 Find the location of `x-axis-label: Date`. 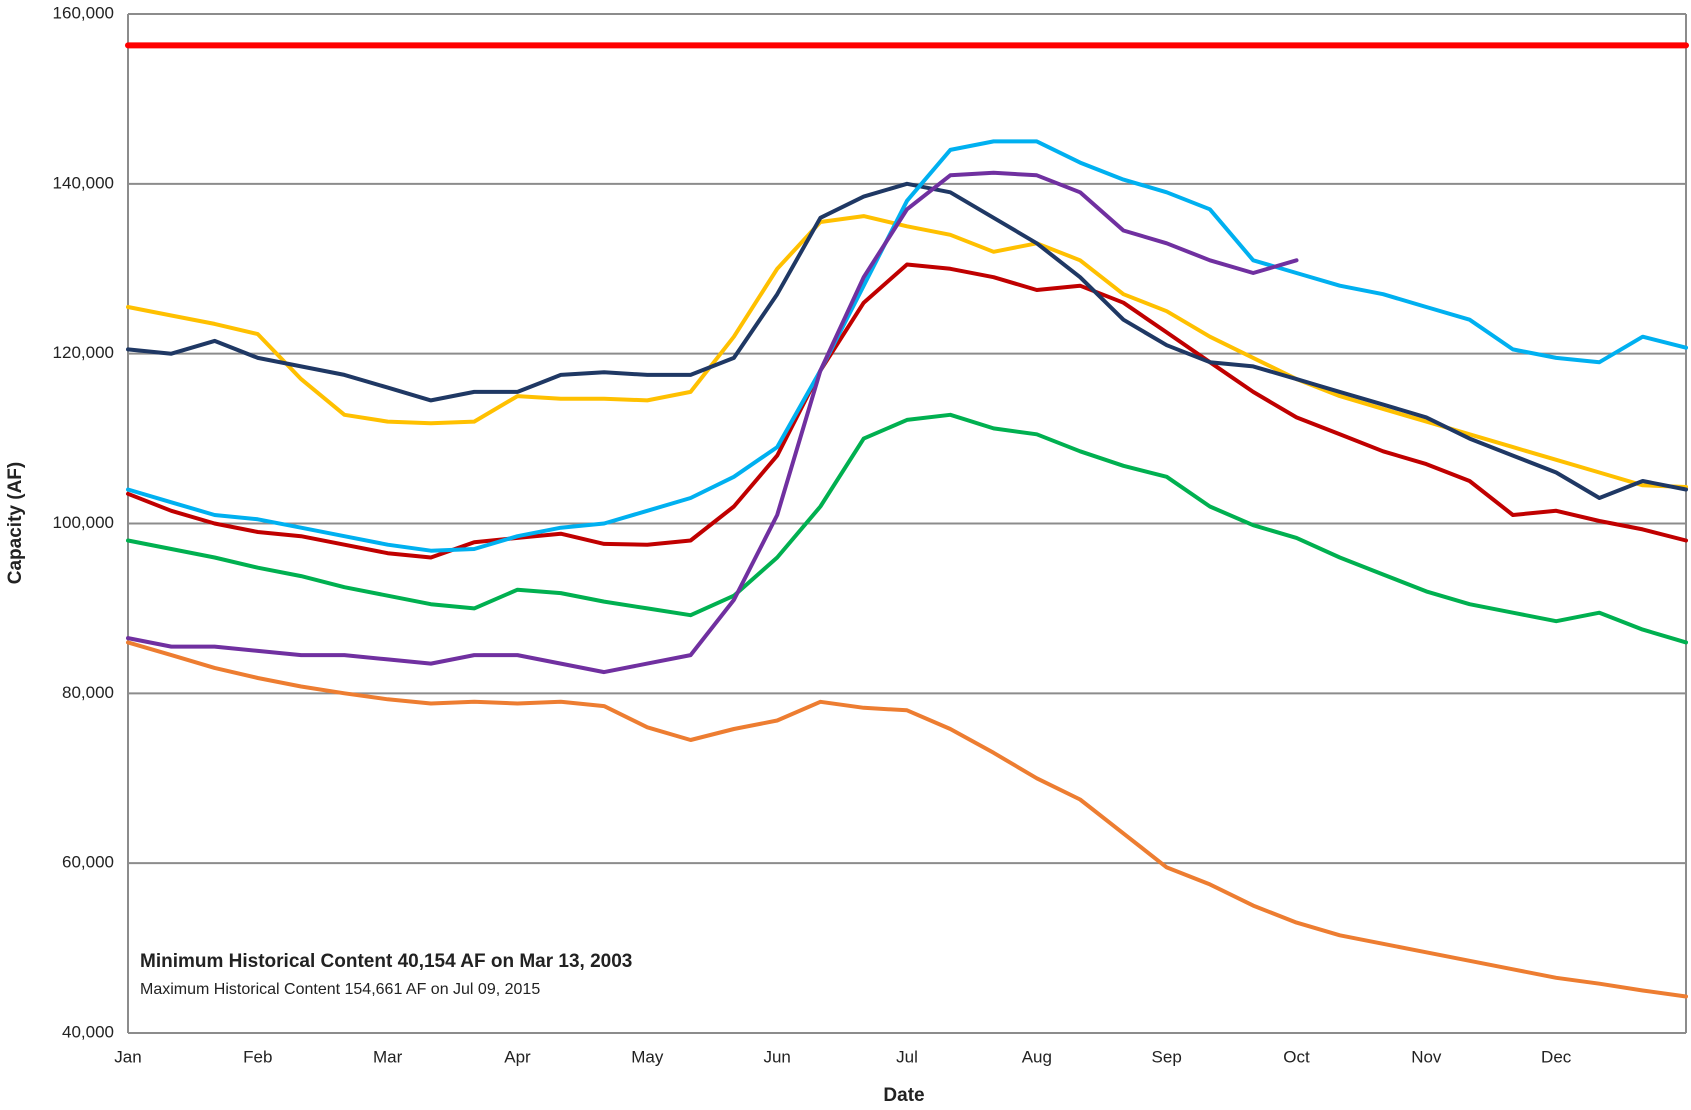

x-axis-label: Date is located at coordinates (903, 1095).